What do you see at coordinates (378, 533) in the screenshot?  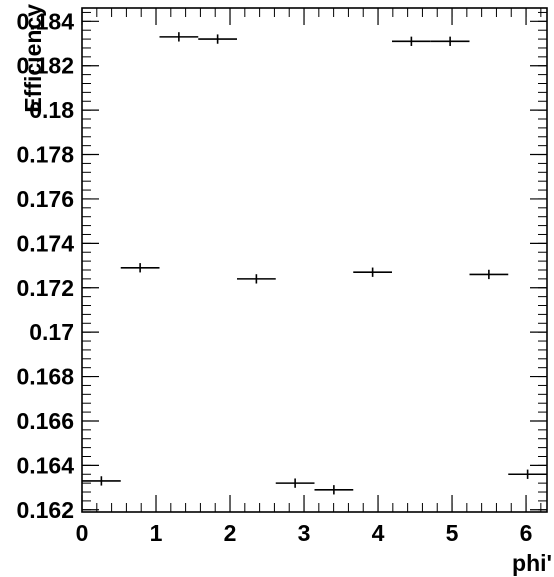 I see `x-tick-label: 4` at bounding box center [378, 533].